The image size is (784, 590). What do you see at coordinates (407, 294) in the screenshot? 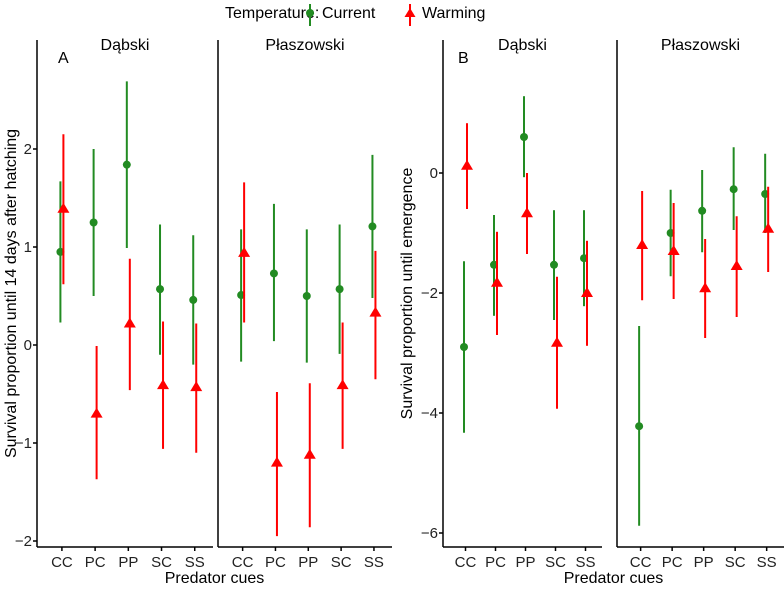
I see `y-axis-label: Survival proportion until emergence` at bounding box center [407, 294].